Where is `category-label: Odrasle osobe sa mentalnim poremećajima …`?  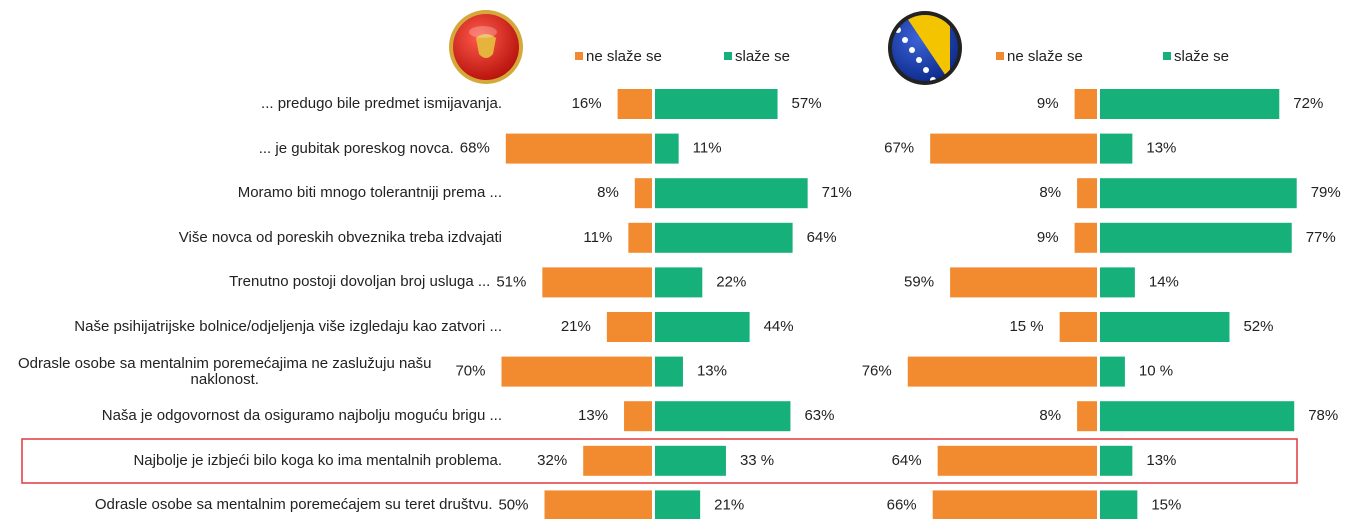 category-label: Odrasle osobe sa mentalnim poremećajima … is located at coordinates (224, 371).